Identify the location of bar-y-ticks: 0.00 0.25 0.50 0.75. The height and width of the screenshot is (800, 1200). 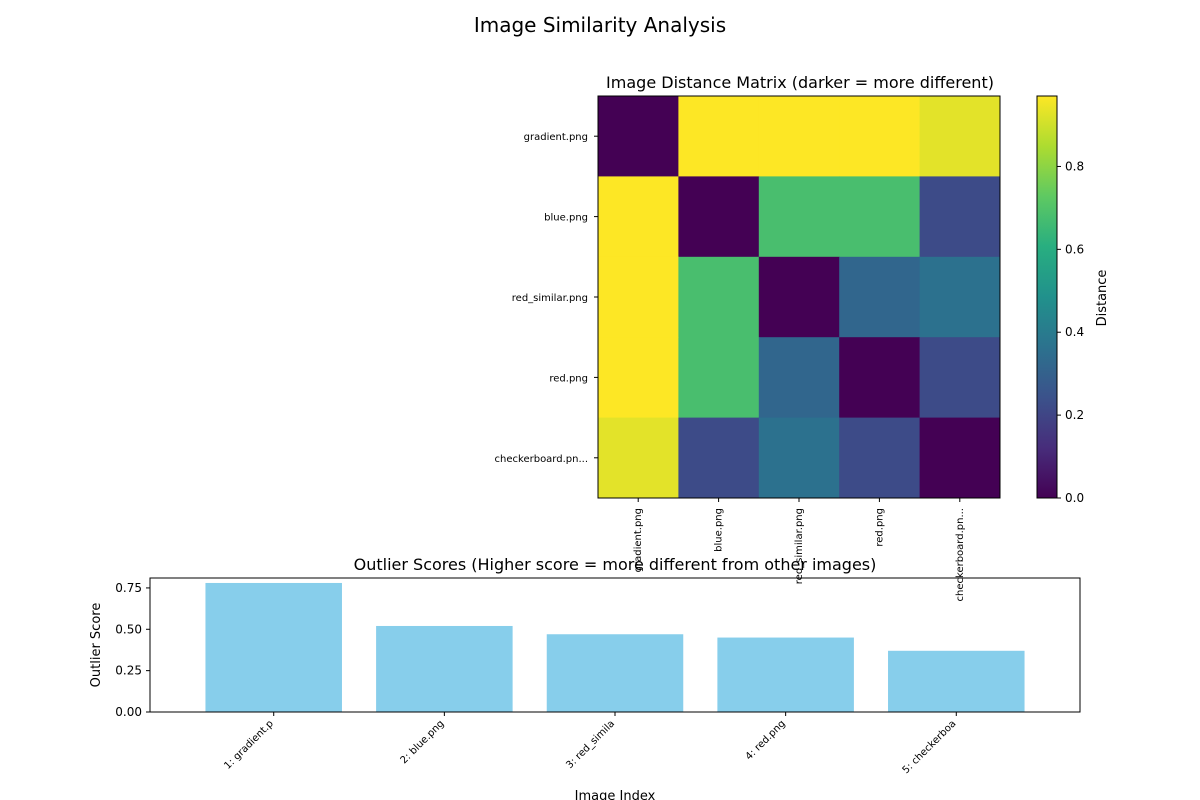
(132, 650).